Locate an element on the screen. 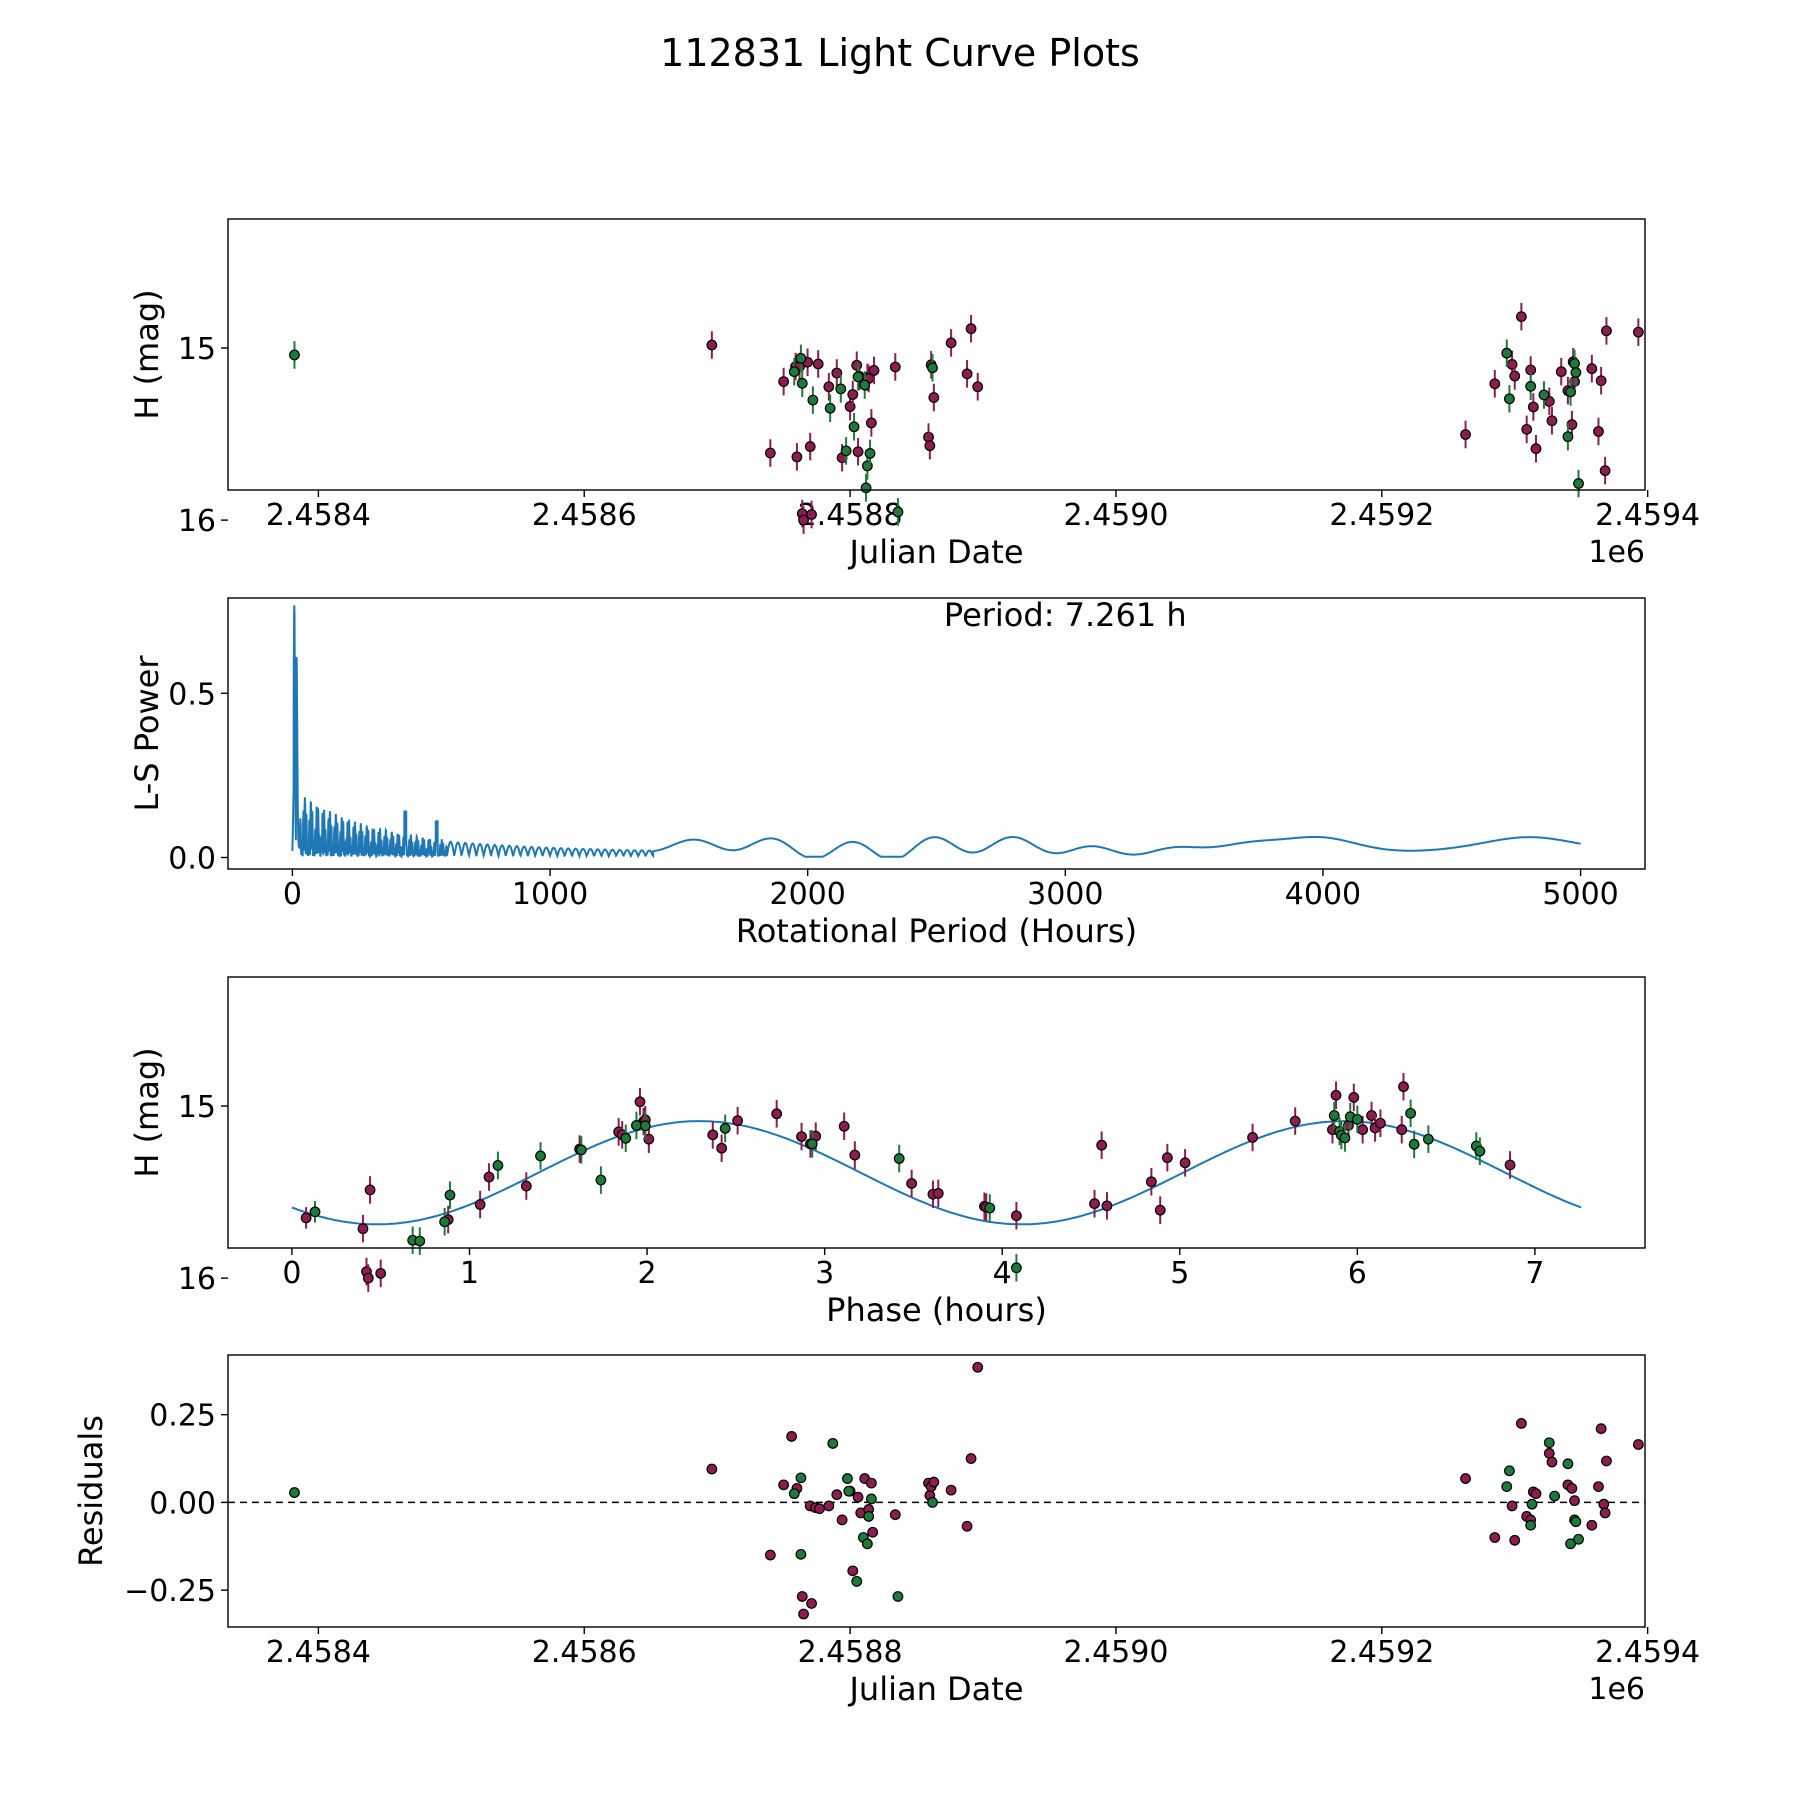 The height and width of the screenshot is (1800, 1800). y-tick-label: 0.00 is located at coordinates (182, 1503).